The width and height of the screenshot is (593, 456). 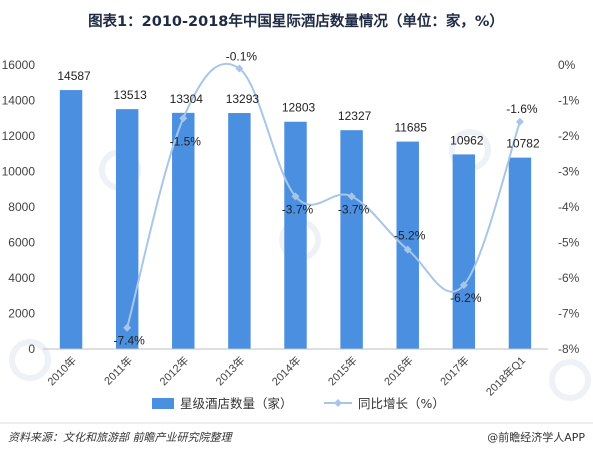 I want to click on legend-bar-label: 星级酒店数量（家）, so click(x=236, y=403).